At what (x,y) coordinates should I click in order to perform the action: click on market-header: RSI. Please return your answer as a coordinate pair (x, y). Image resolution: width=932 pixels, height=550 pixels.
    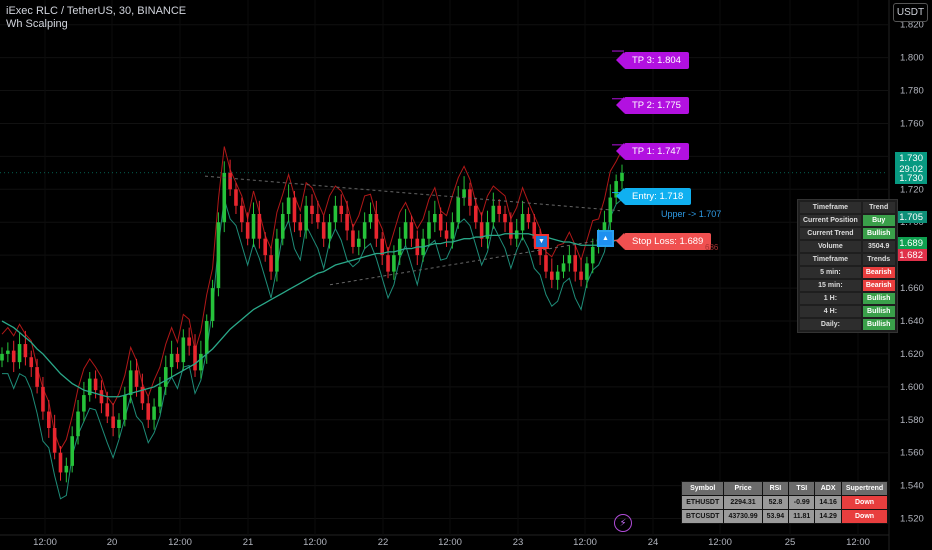
    Looking at the image, I should click on (775, 488).